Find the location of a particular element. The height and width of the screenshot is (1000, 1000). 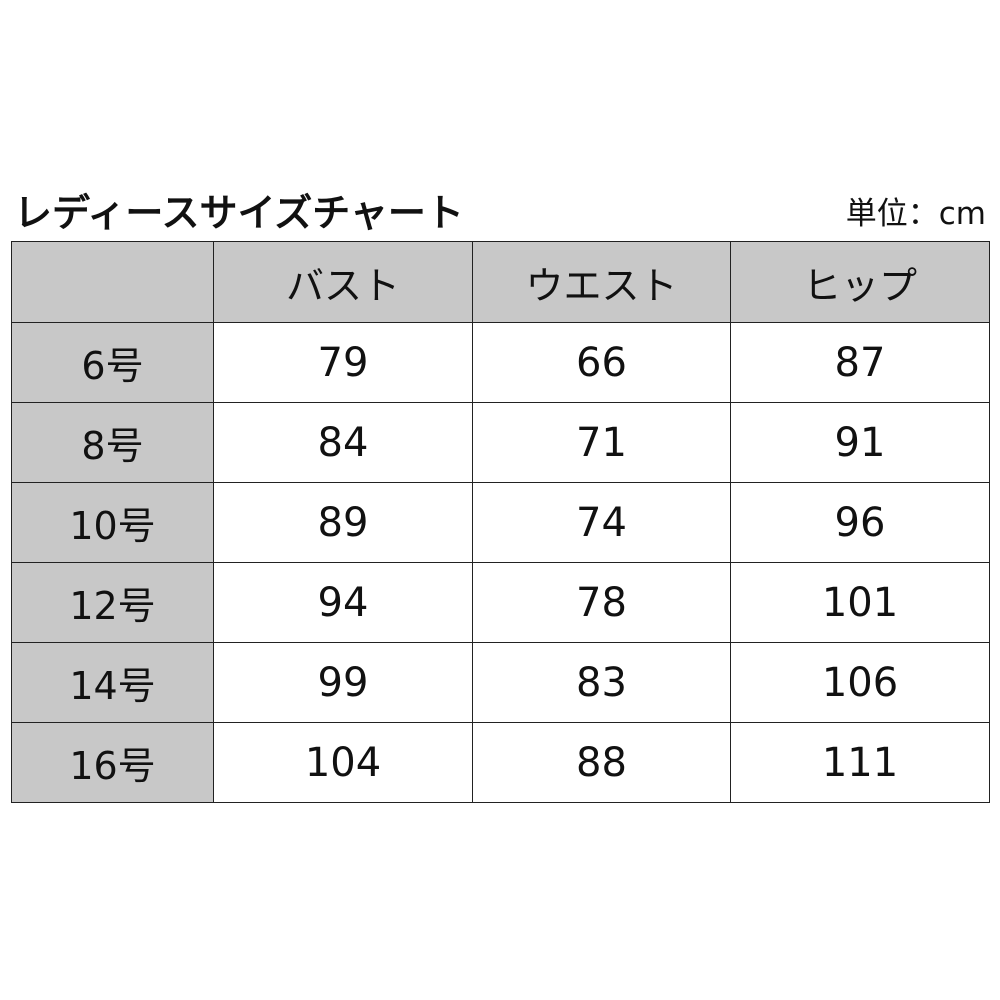

size-cell: 8号 is located at coordinates (112, 442).